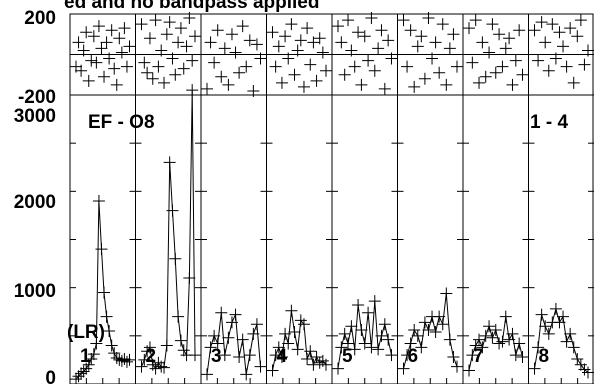 This screenshot has height=384, width=594. Describe the element at coordinates (544, 356) in the screenshot. I see `subplot-label: 8` at that location.